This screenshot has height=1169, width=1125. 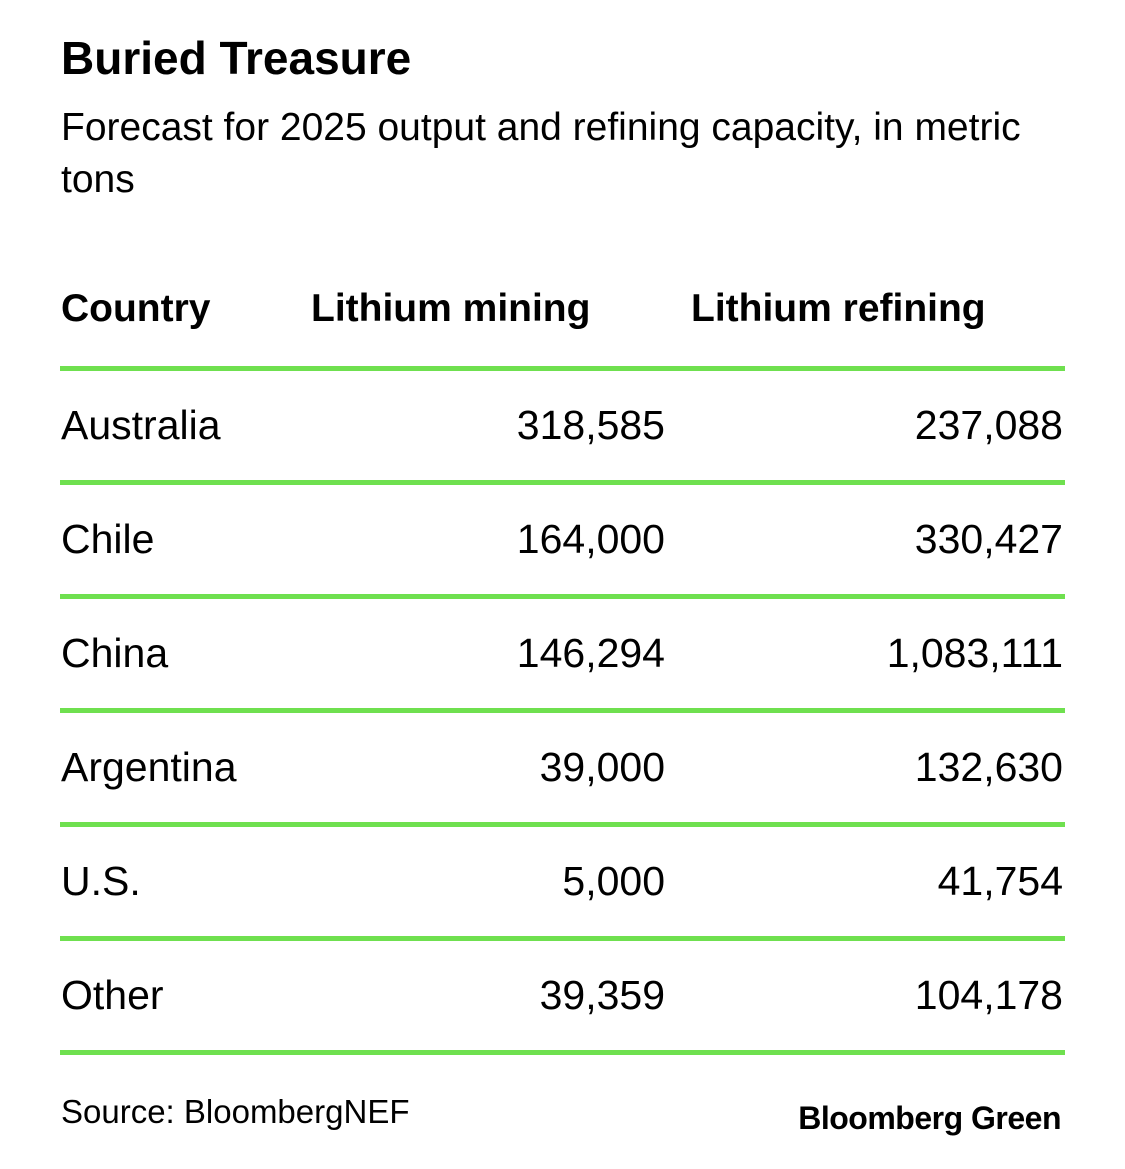 I want to click on refining-cell: 104,178, so click(x=988, y=995).